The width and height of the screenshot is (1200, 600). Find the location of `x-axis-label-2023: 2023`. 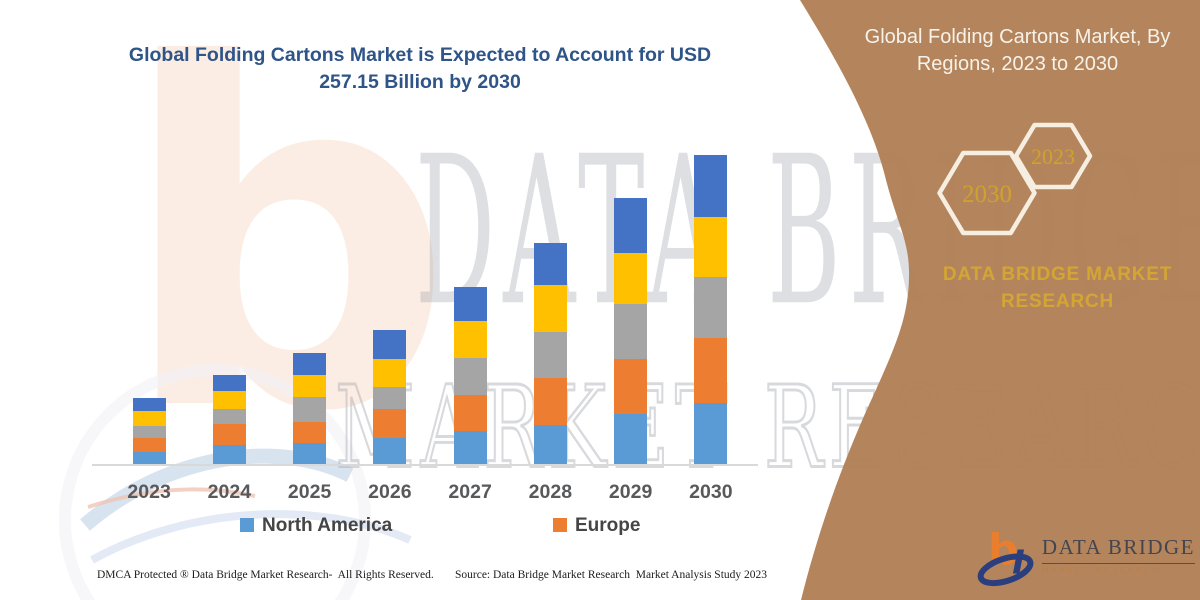

x-axis-label-2023: 2023 is located at coordinates (149, 492).